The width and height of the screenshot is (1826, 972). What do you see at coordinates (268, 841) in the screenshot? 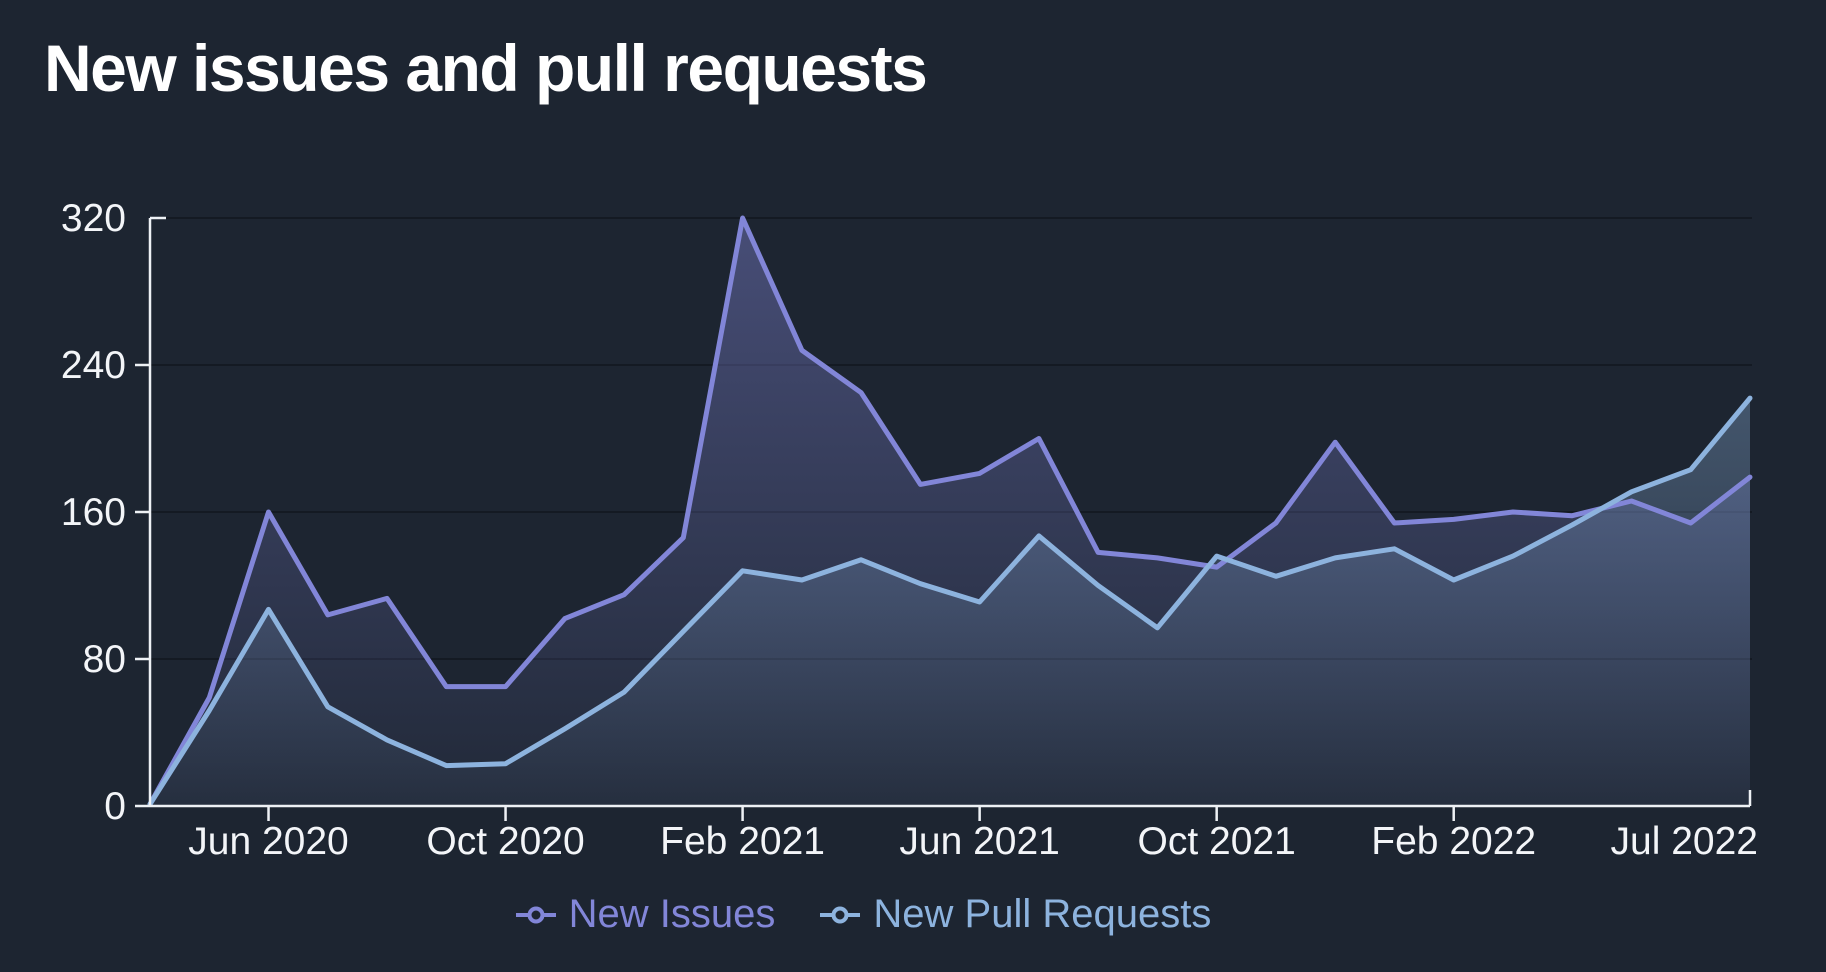
I see `x-axis-label: Jun 2020` at bounding box center [268, 841].